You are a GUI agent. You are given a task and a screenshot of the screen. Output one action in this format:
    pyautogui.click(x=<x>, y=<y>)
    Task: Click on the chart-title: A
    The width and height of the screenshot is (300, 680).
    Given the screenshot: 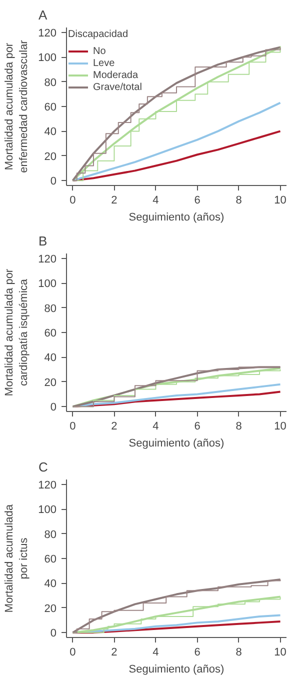 What is the action you would take?
    pyautogui.click(x=43, y=15)
    